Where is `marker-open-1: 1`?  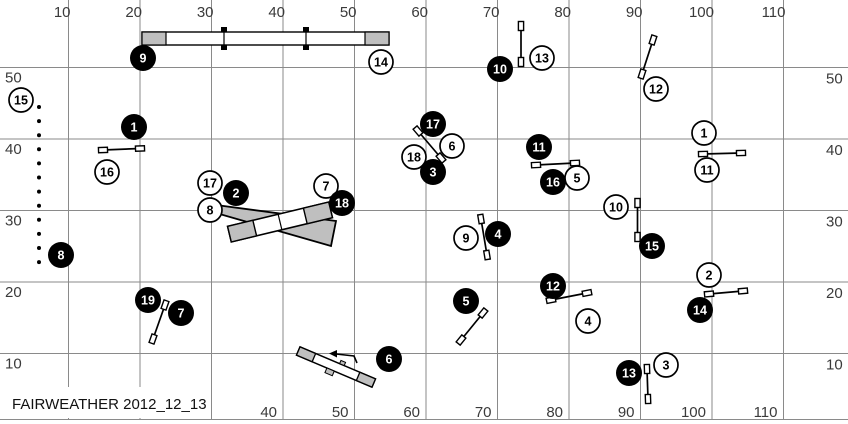 marker-open-1: 1 is located at coordinates (704, 133).